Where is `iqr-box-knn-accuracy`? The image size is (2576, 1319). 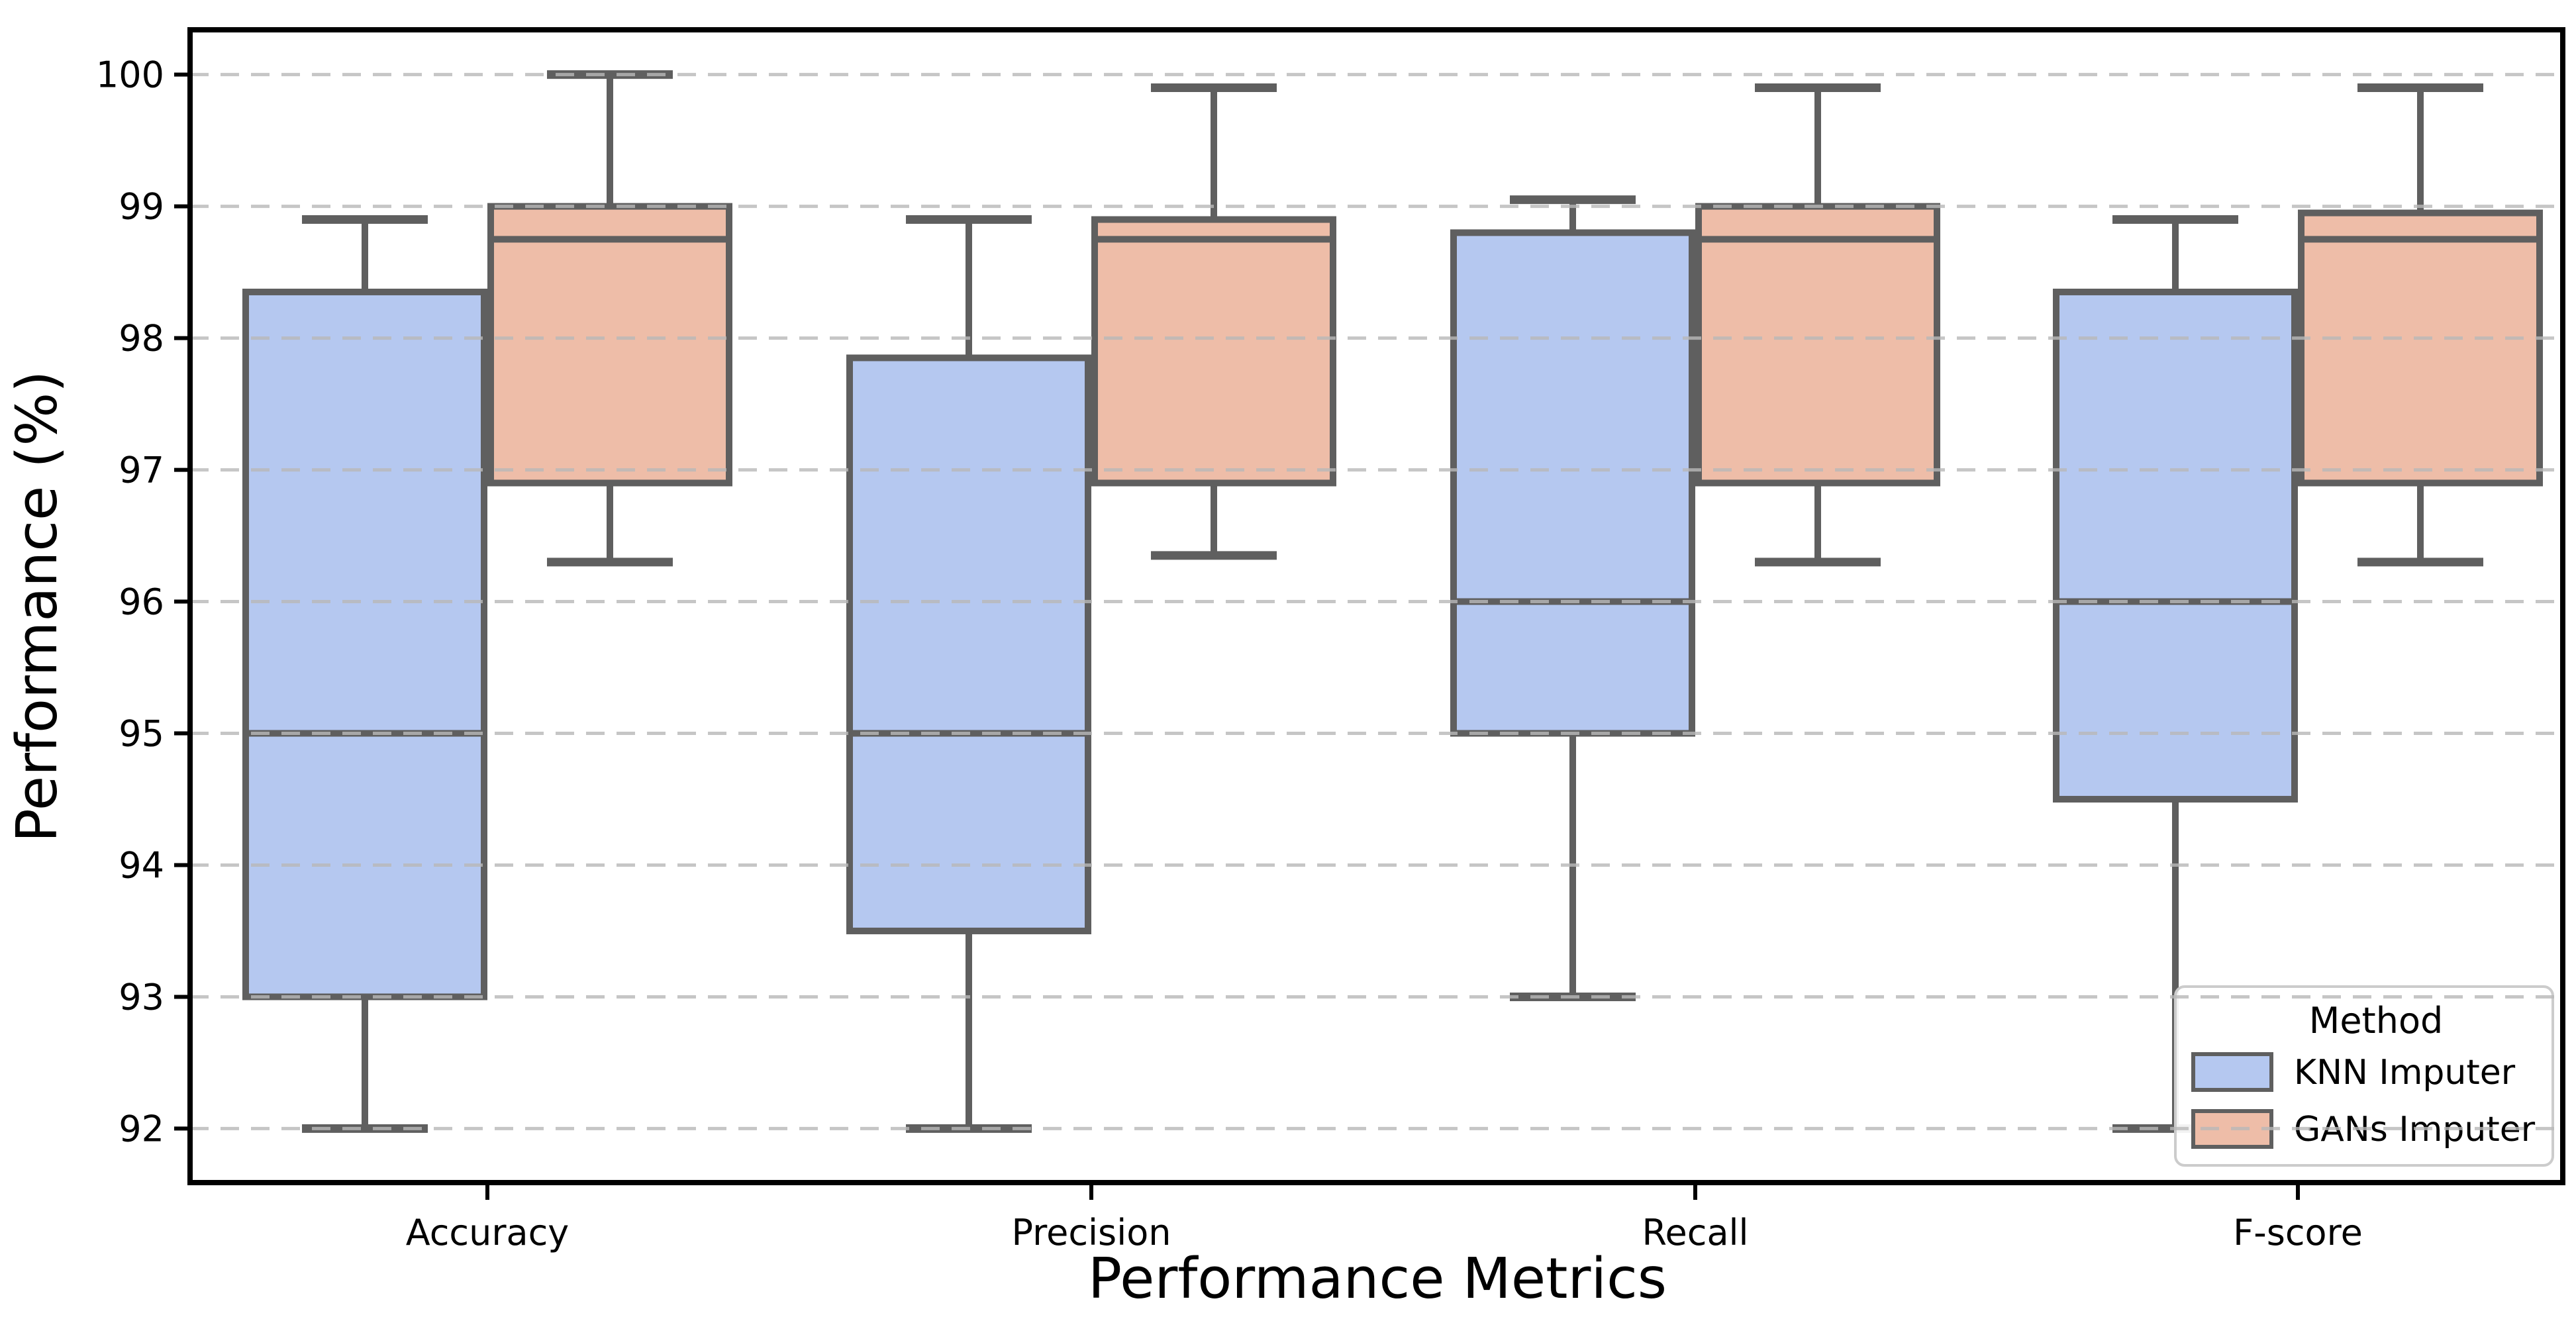
iqr-box-knn-accuracy is located at coordinates (364, 644).